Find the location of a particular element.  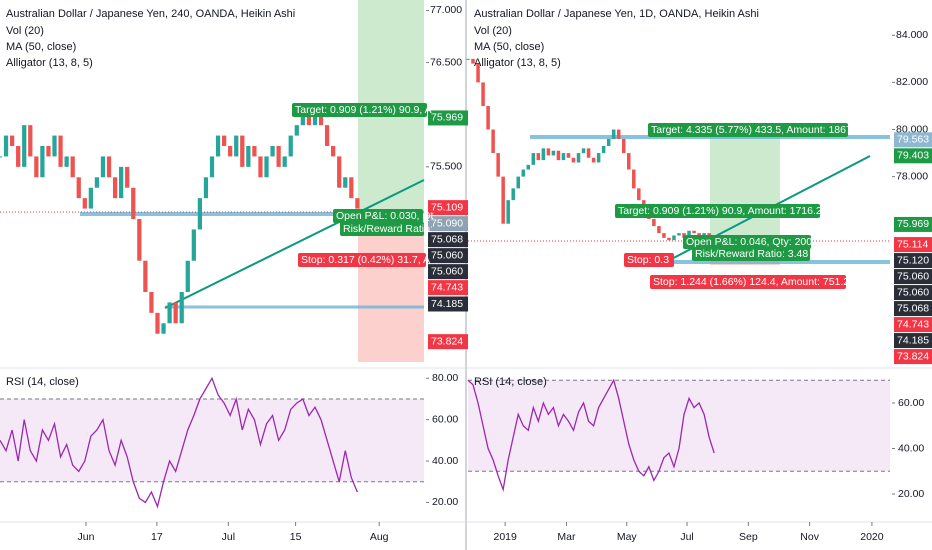

x-tick-label: Nov is located at coordinates (809, 537).